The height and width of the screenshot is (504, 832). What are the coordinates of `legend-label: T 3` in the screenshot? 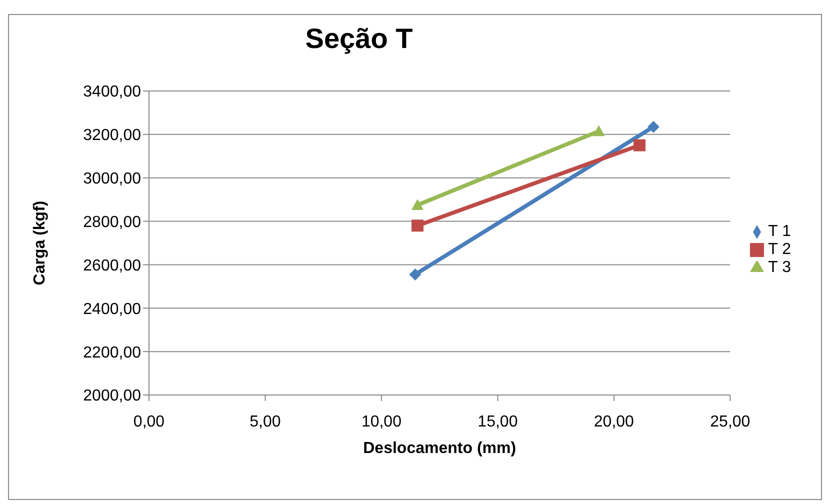 It's located at (779, 267).